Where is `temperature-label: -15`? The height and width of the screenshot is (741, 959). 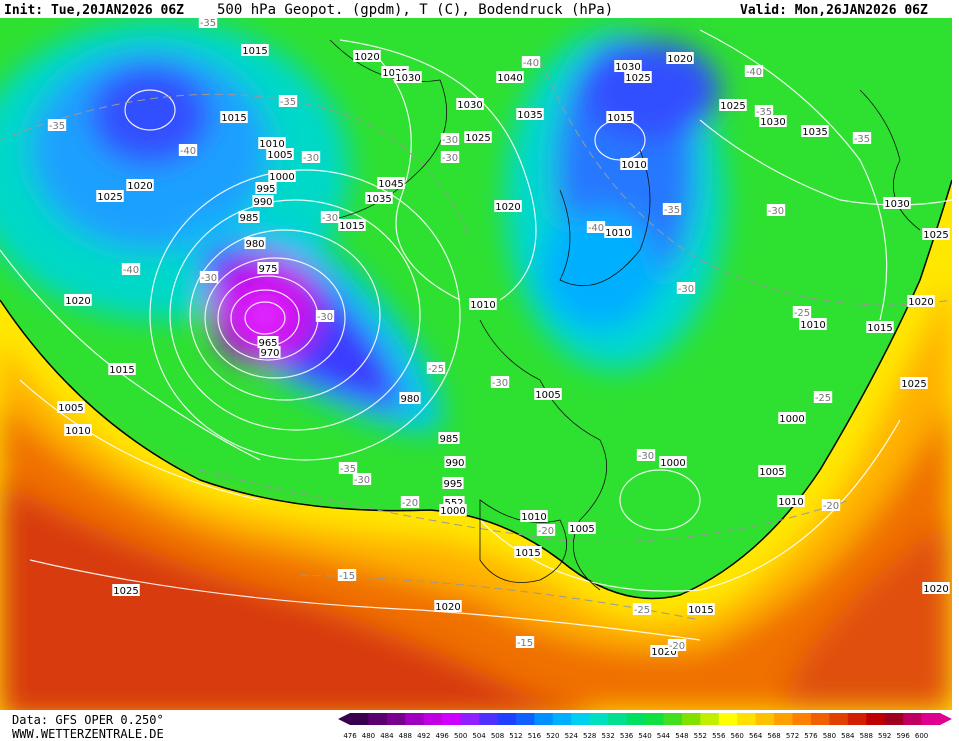
temperature-label: -15 is located at coordinates (525, 643).